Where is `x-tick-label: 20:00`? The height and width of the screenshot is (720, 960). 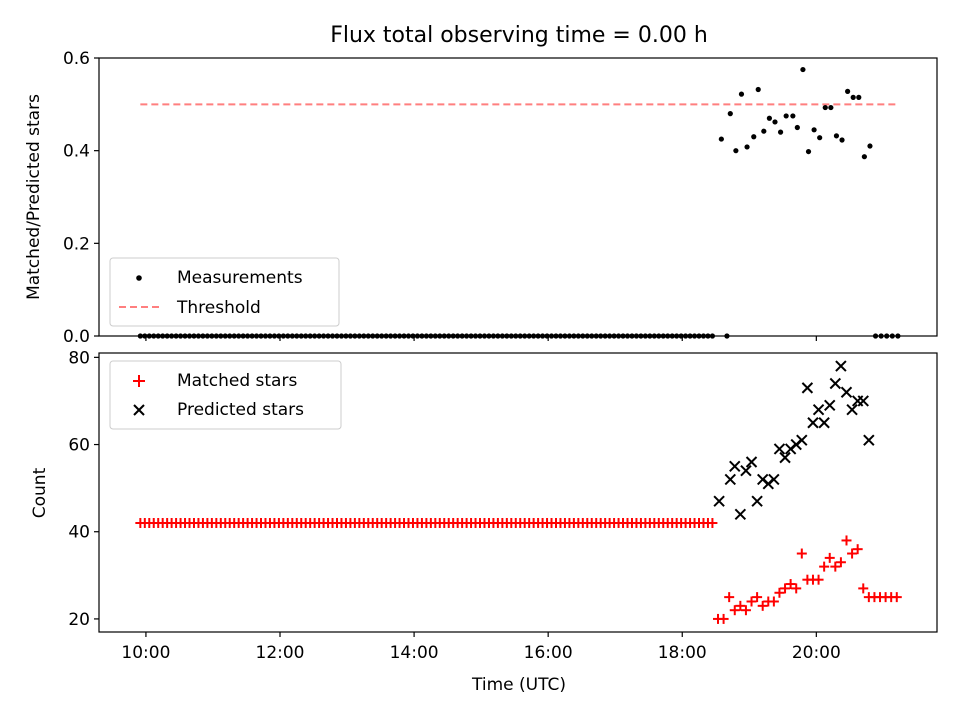 x-tick-label: 20:00 is located at coordinates (816, 653).